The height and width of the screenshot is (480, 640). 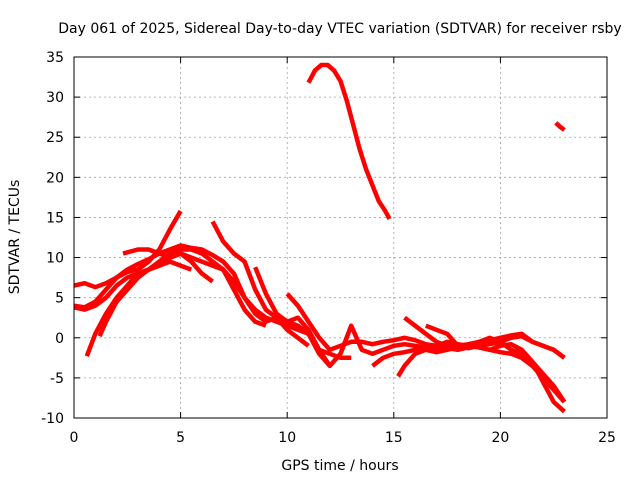 What do you see at coordinates (55, 138) in the screenshot?
I see `y-tick-label: 25` at bounding box center [55, 138].